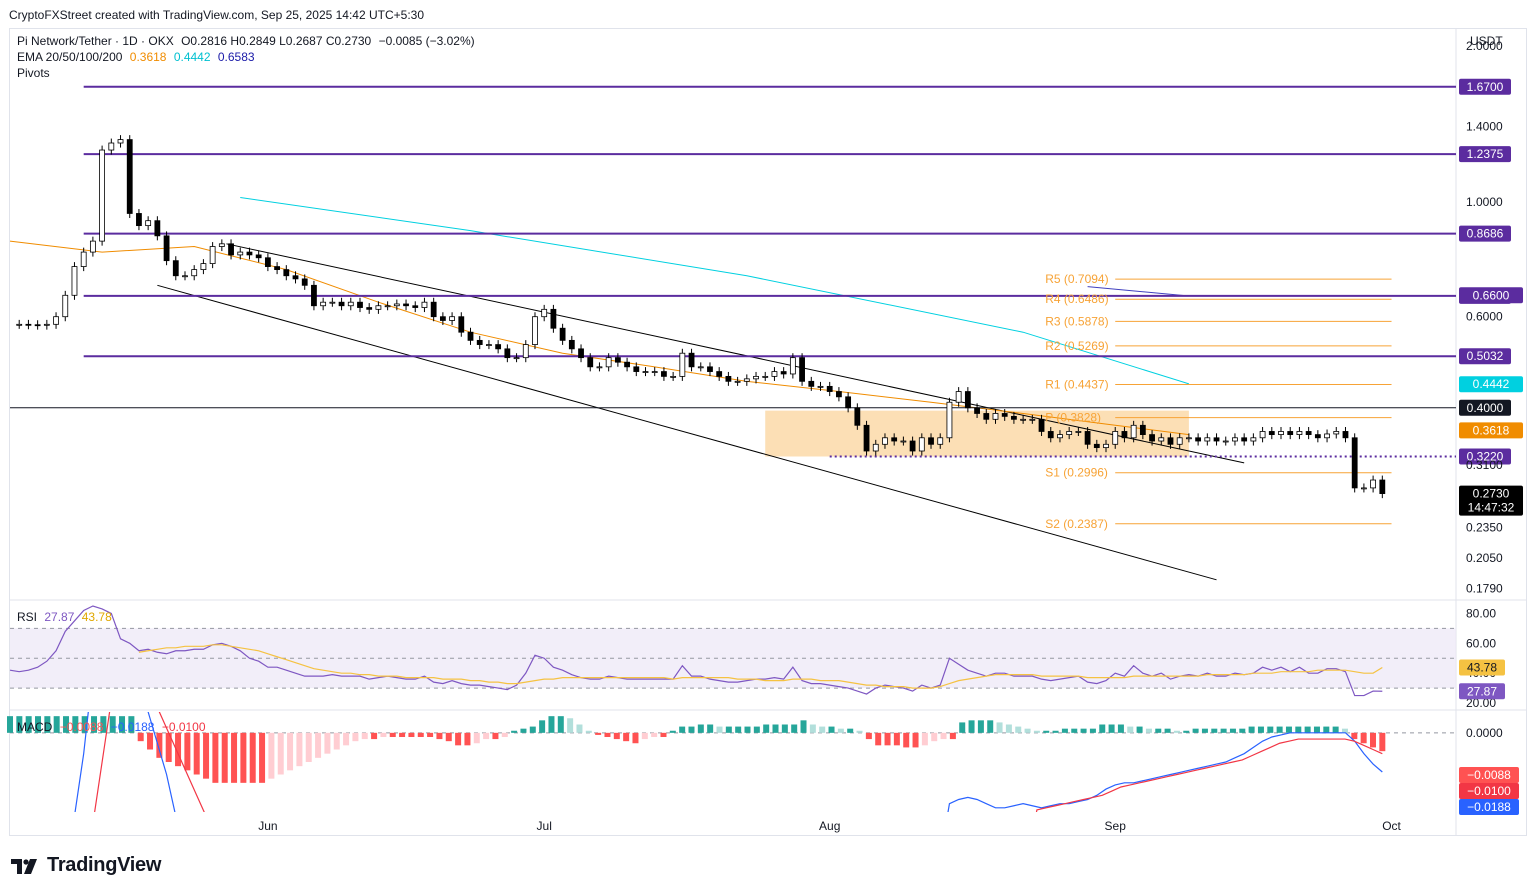 The height and width of the screenshot is (894, 1536). I want to click on ema-legend: EMA 20/50/100/200 0.3618 0.4442 0.6583, so click(138, 57).